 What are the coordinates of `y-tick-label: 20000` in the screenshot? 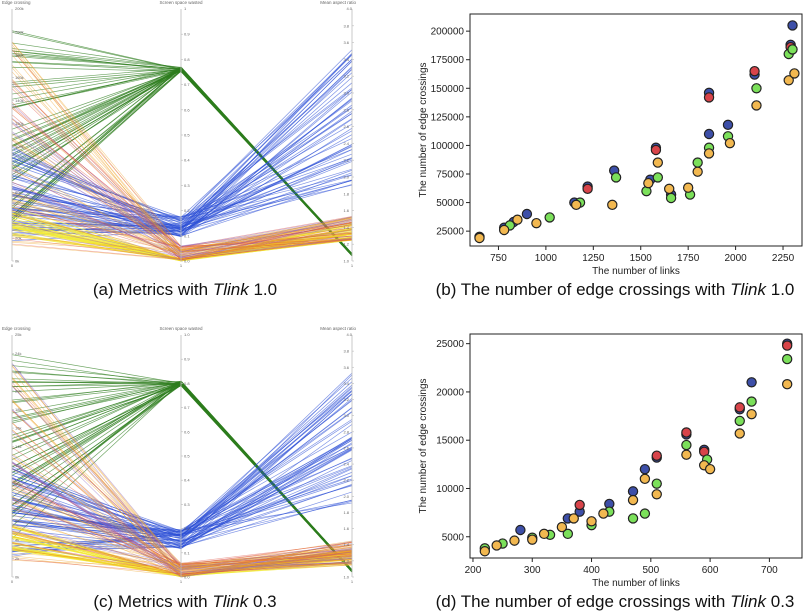 It's located at (450, 392).